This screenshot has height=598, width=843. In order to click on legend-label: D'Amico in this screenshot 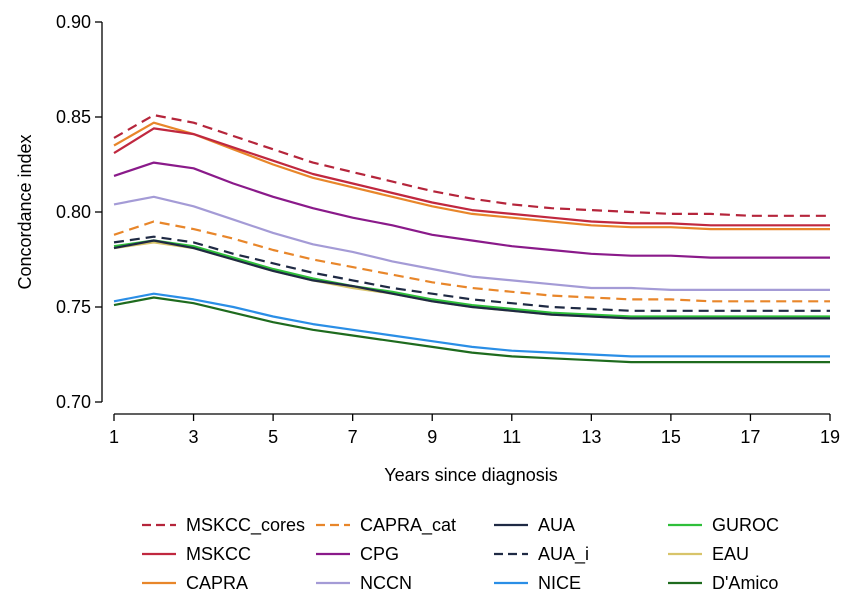, I will do `click(745, 583)`.